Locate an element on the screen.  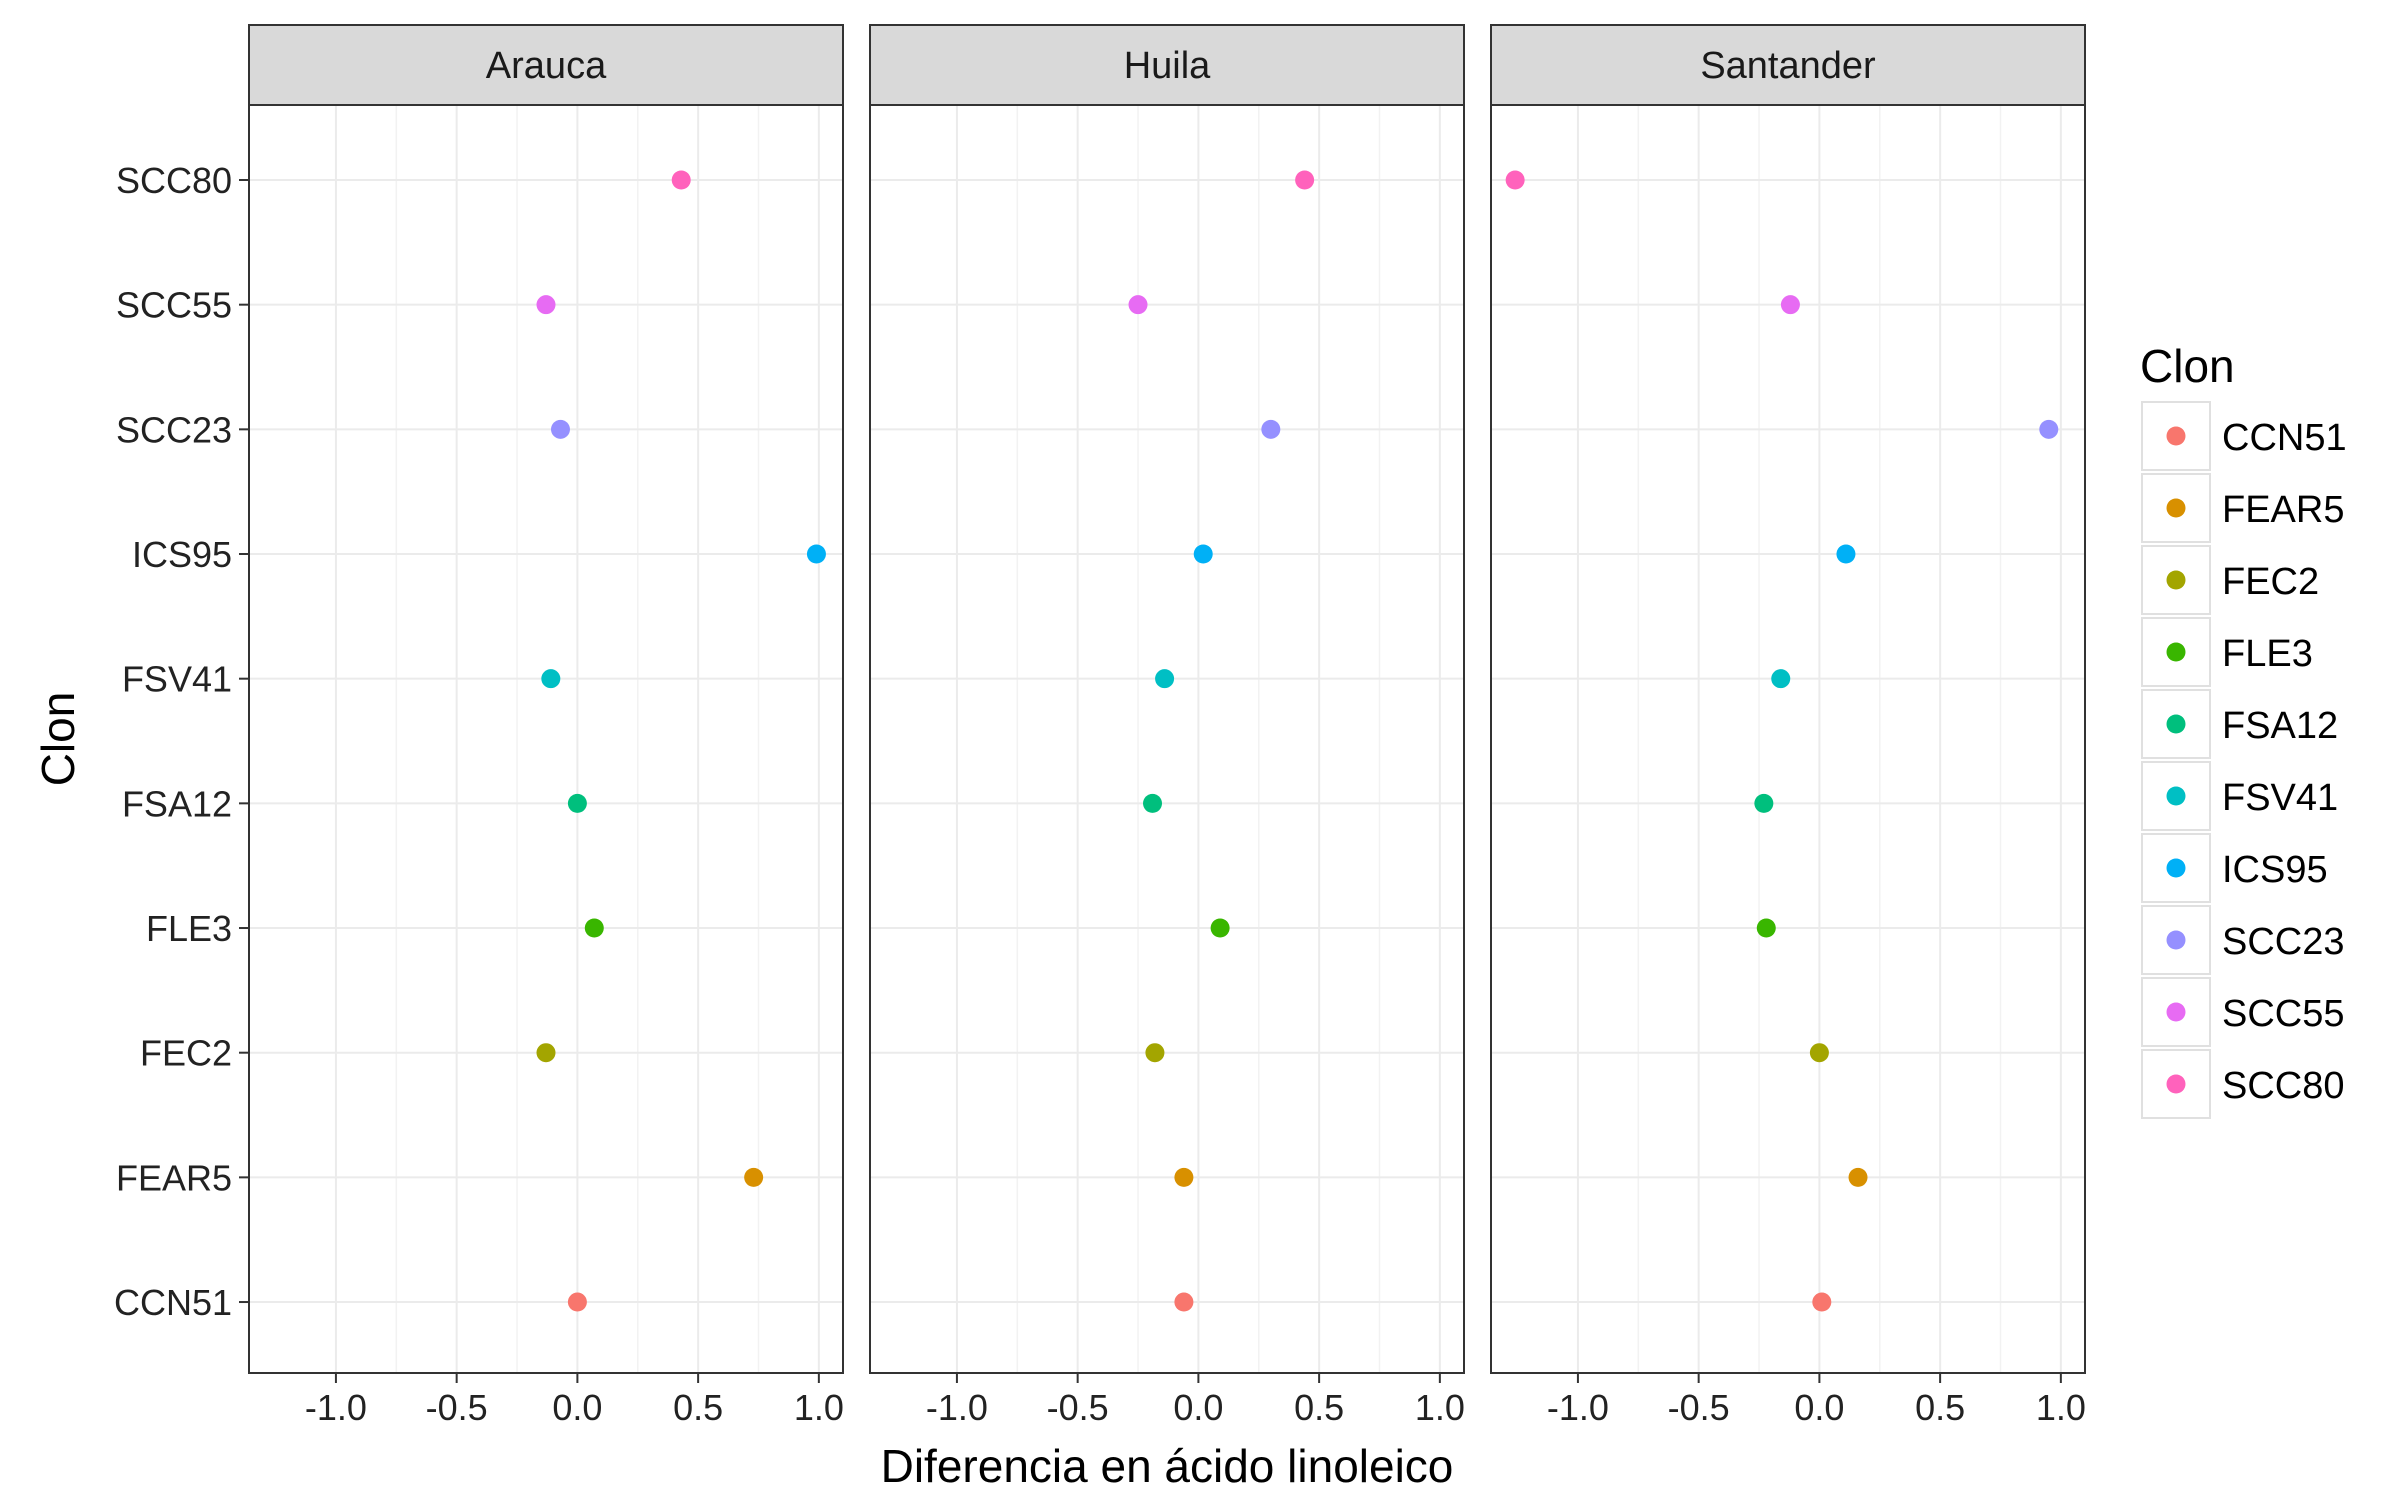
legend-item-fear5: FEAR5 is located at coordinates (2241, 508).